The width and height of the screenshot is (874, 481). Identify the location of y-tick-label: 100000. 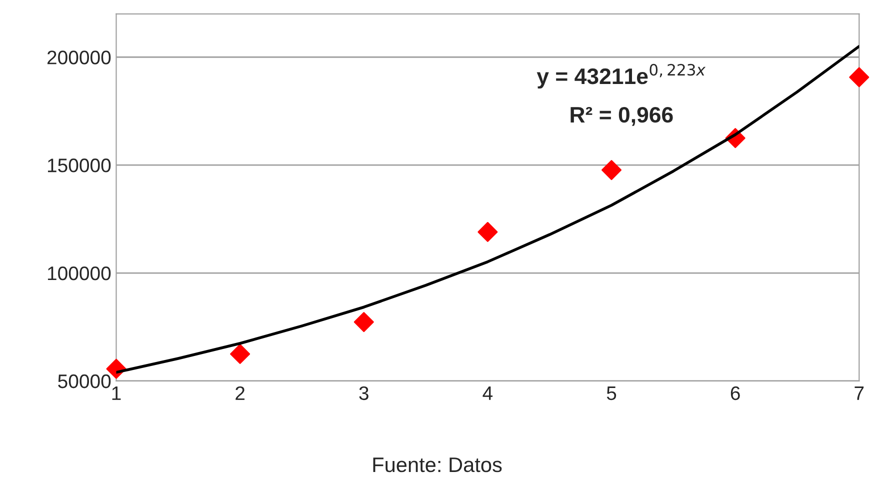
(79, 273).